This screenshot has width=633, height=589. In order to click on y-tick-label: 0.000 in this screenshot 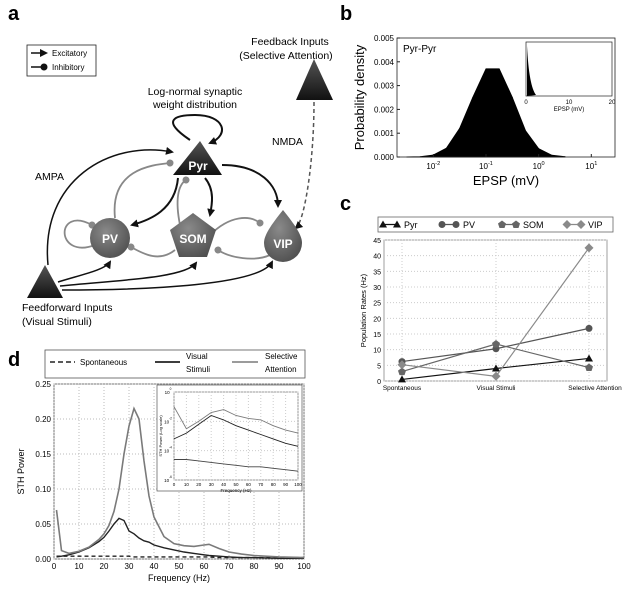, I will do `click(384, 157)`.